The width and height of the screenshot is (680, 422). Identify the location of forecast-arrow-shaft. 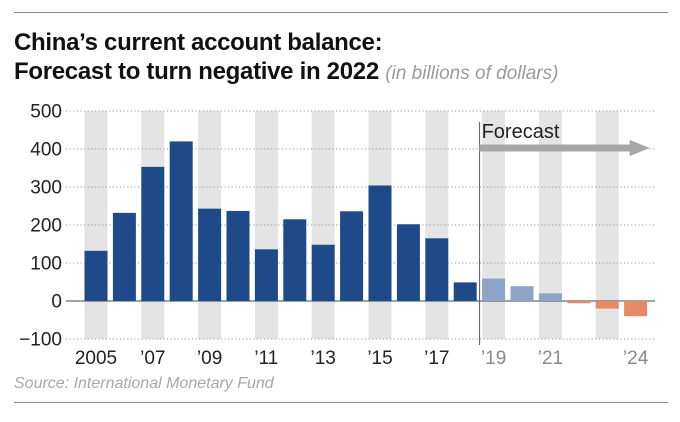
(555, 148).